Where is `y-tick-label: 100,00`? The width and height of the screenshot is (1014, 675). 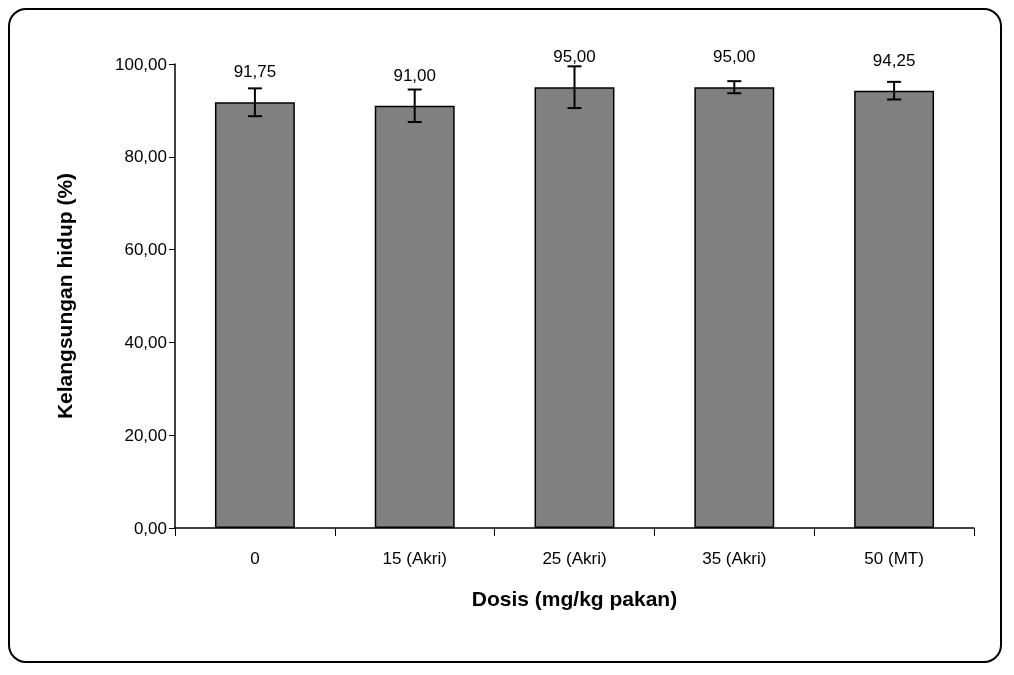 y-tick-label: 100,00 is located at coordinates (141, 64).